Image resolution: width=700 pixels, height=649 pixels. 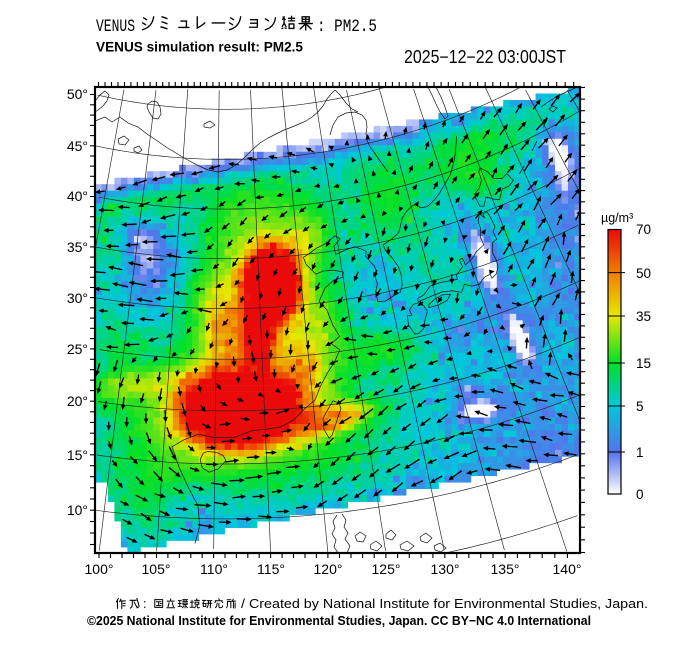 What do you see at coordinates (77, 401) in the screenshot?
I see `svg-text: 20°` at bounding box center [77, 401].